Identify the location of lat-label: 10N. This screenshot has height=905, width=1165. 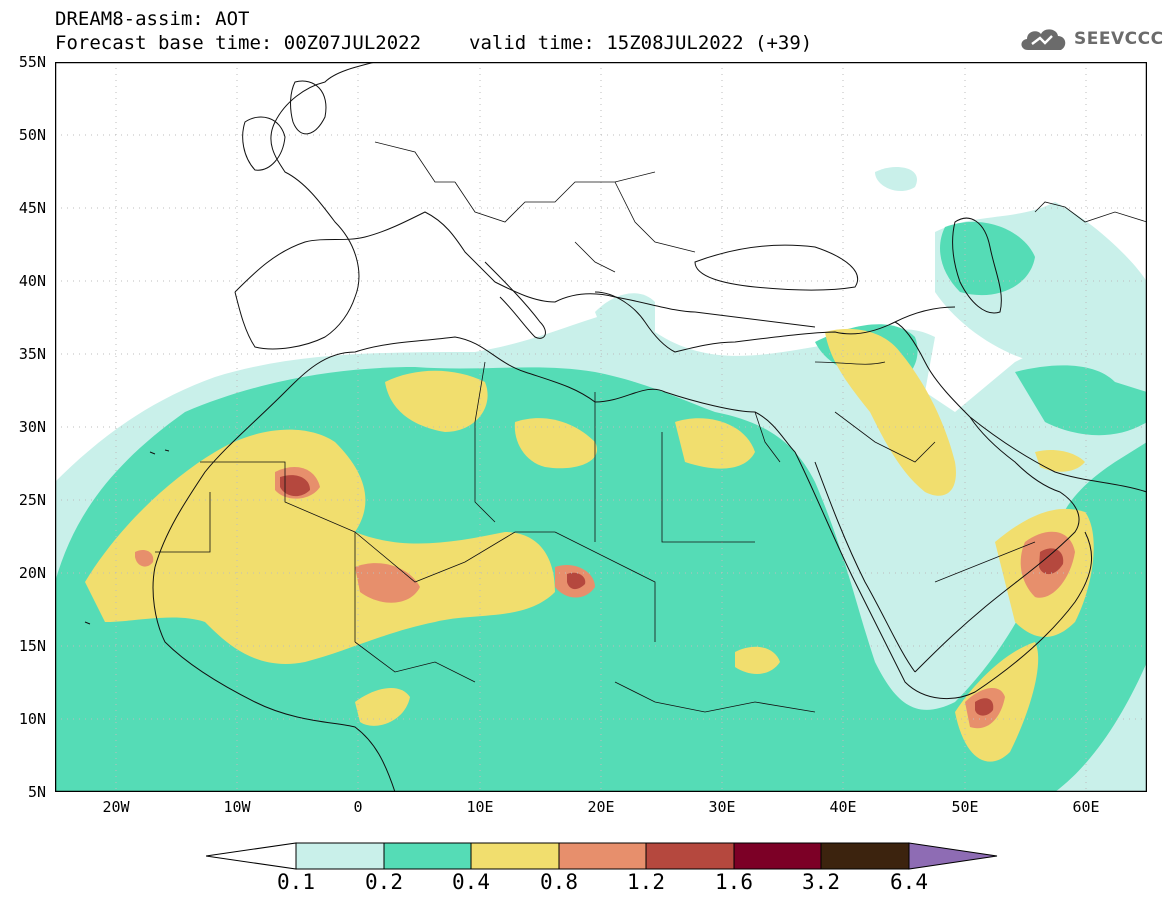
(32, 719).